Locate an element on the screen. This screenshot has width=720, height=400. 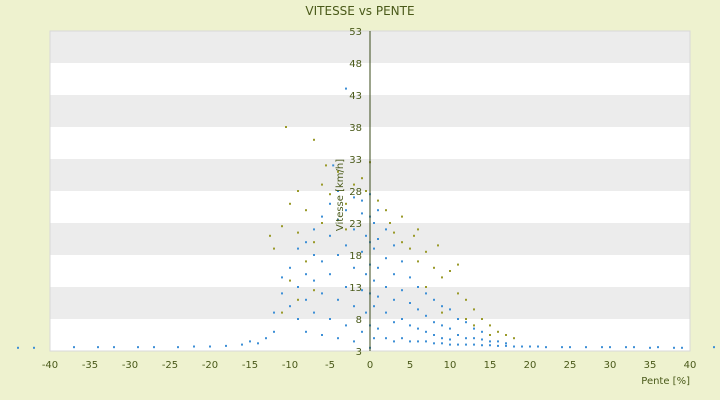
y-tick-label: 38 is located at coordinates (355, 128).